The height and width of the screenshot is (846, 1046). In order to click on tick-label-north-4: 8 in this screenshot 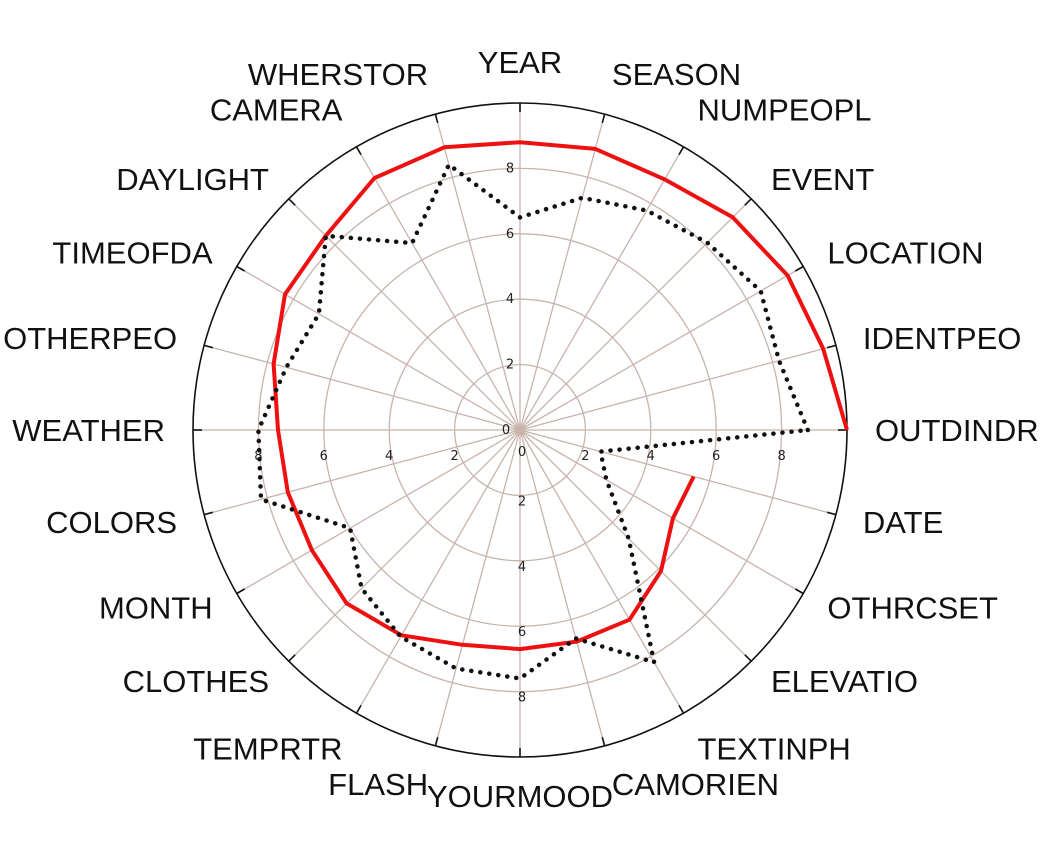, I will do `click(510, 168)`.